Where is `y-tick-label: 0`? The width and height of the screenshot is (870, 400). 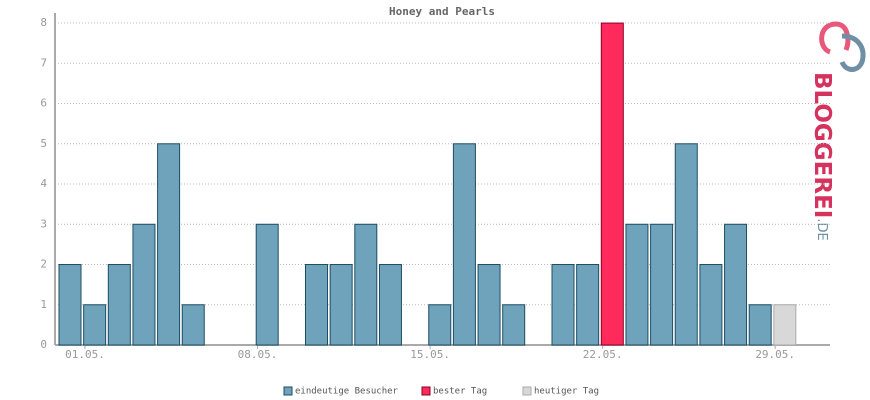 y-tick-label: 0 is located at coordinates (43, 344).